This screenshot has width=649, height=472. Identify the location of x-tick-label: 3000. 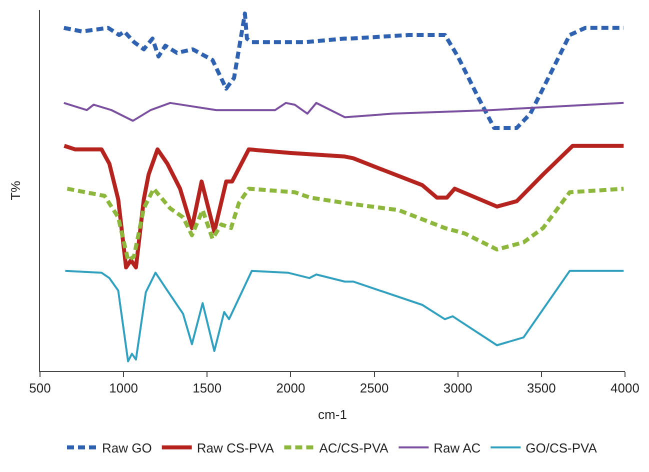
(457, 388).